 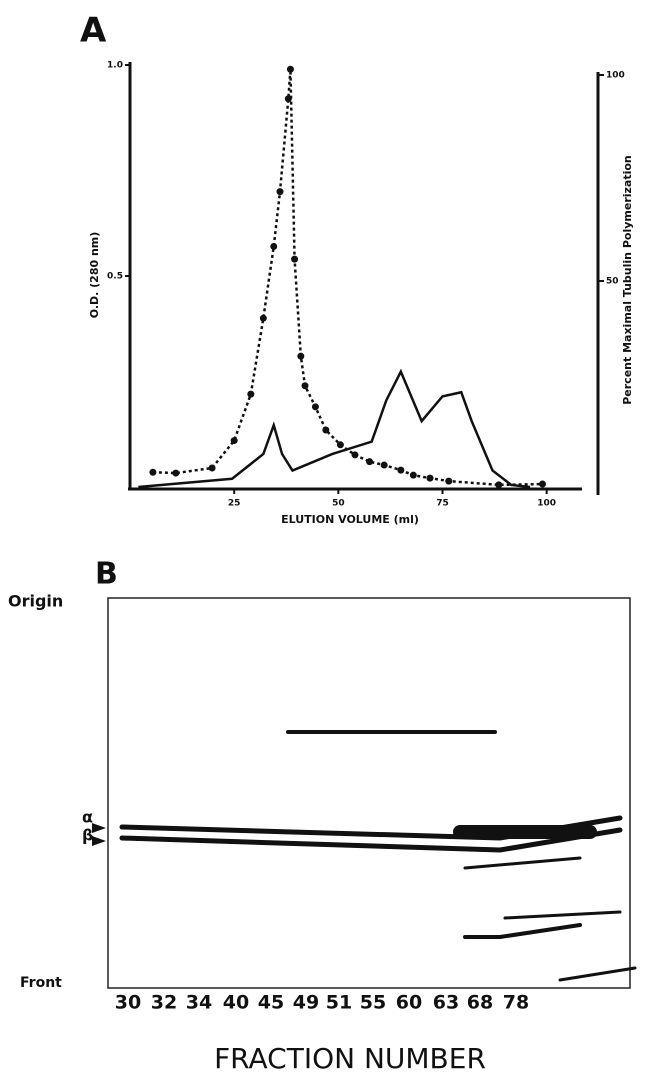 I want to click on beta-label: β, so click(x=87, y=835).